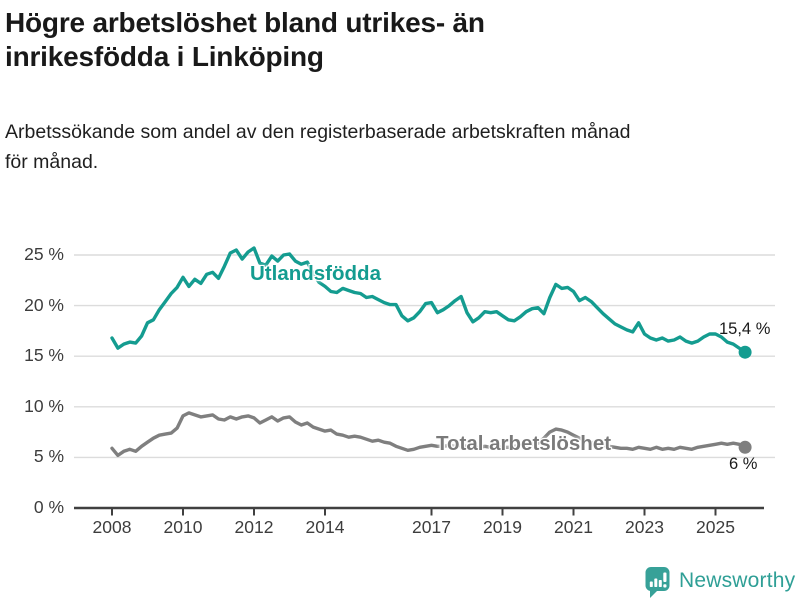  I want to click on end-value-label-utlandsfodda: 15,4 %, so click(745, 329).